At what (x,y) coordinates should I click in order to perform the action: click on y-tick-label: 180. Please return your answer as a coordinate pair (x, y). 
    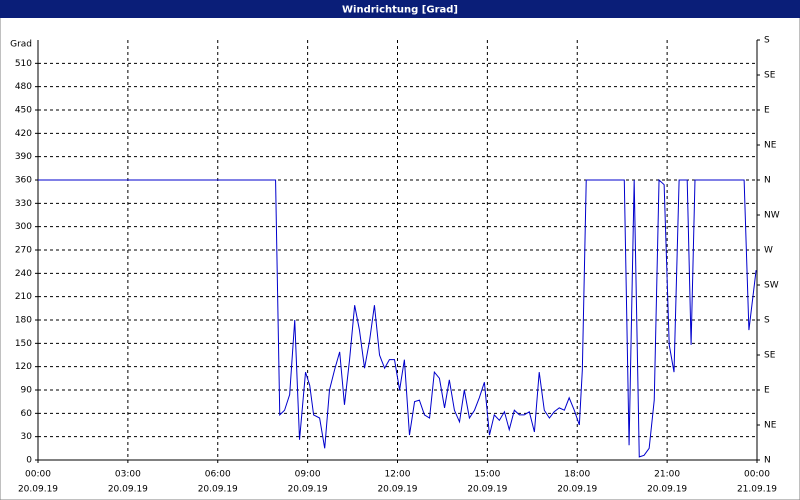
    Looking at the image, I should click on (23, 321).